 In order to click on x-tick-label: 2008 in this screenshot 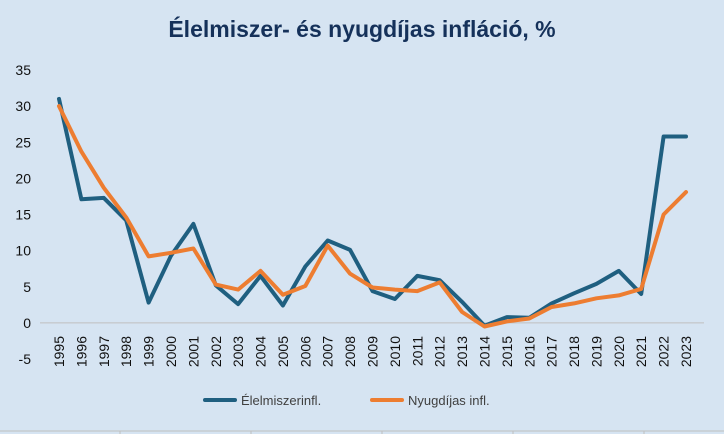, I will do `click(350, 351)`.